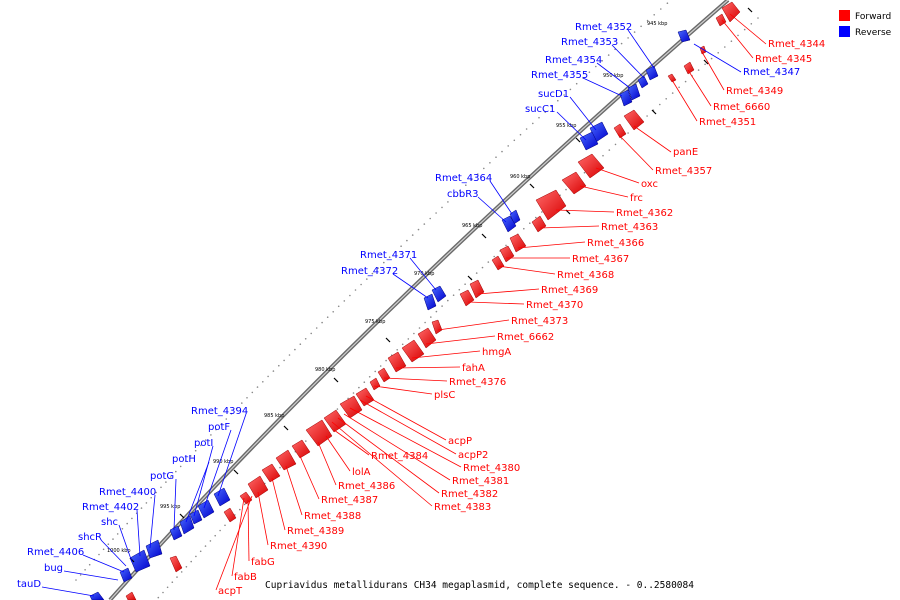  Describe the element at coordinates (615, 243) in the screenshot. I see `gene-label: Rmet_4366` at that location.